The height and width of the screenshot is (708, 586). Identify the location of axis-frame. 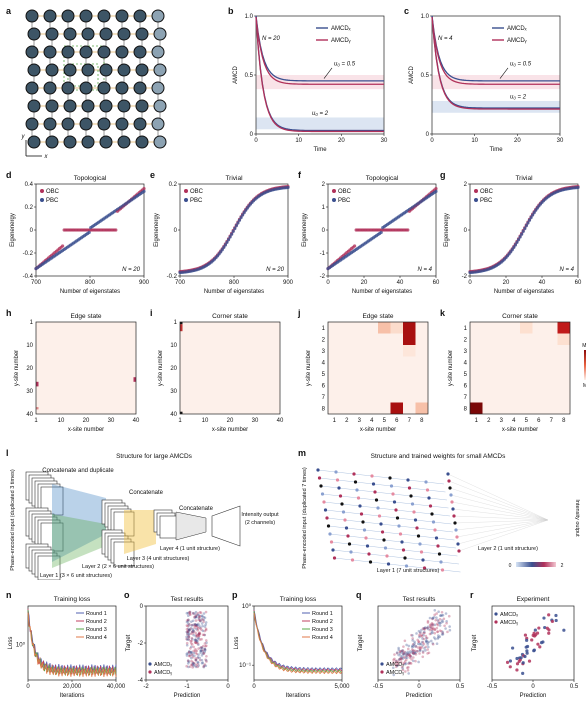
(520, 368).